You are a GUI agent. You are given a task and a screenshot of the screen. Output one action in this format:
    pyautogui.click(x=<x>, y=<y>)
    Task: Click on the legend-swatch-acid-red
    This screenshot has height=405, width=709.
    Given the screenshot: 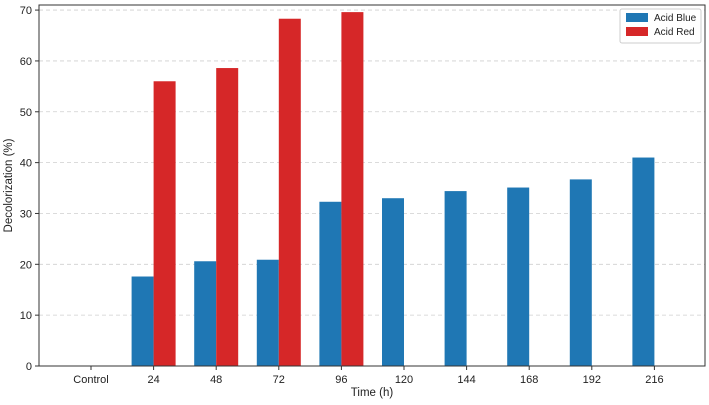 What is the action you would take?
    pyautogui.click(x=637, y=31)
    